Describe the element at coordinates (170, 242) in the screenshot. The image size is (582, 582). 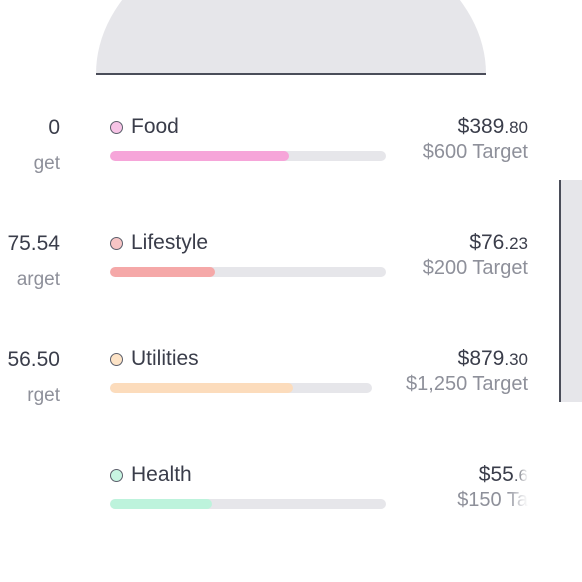
I see `category-name: Lifestyle` at that location.